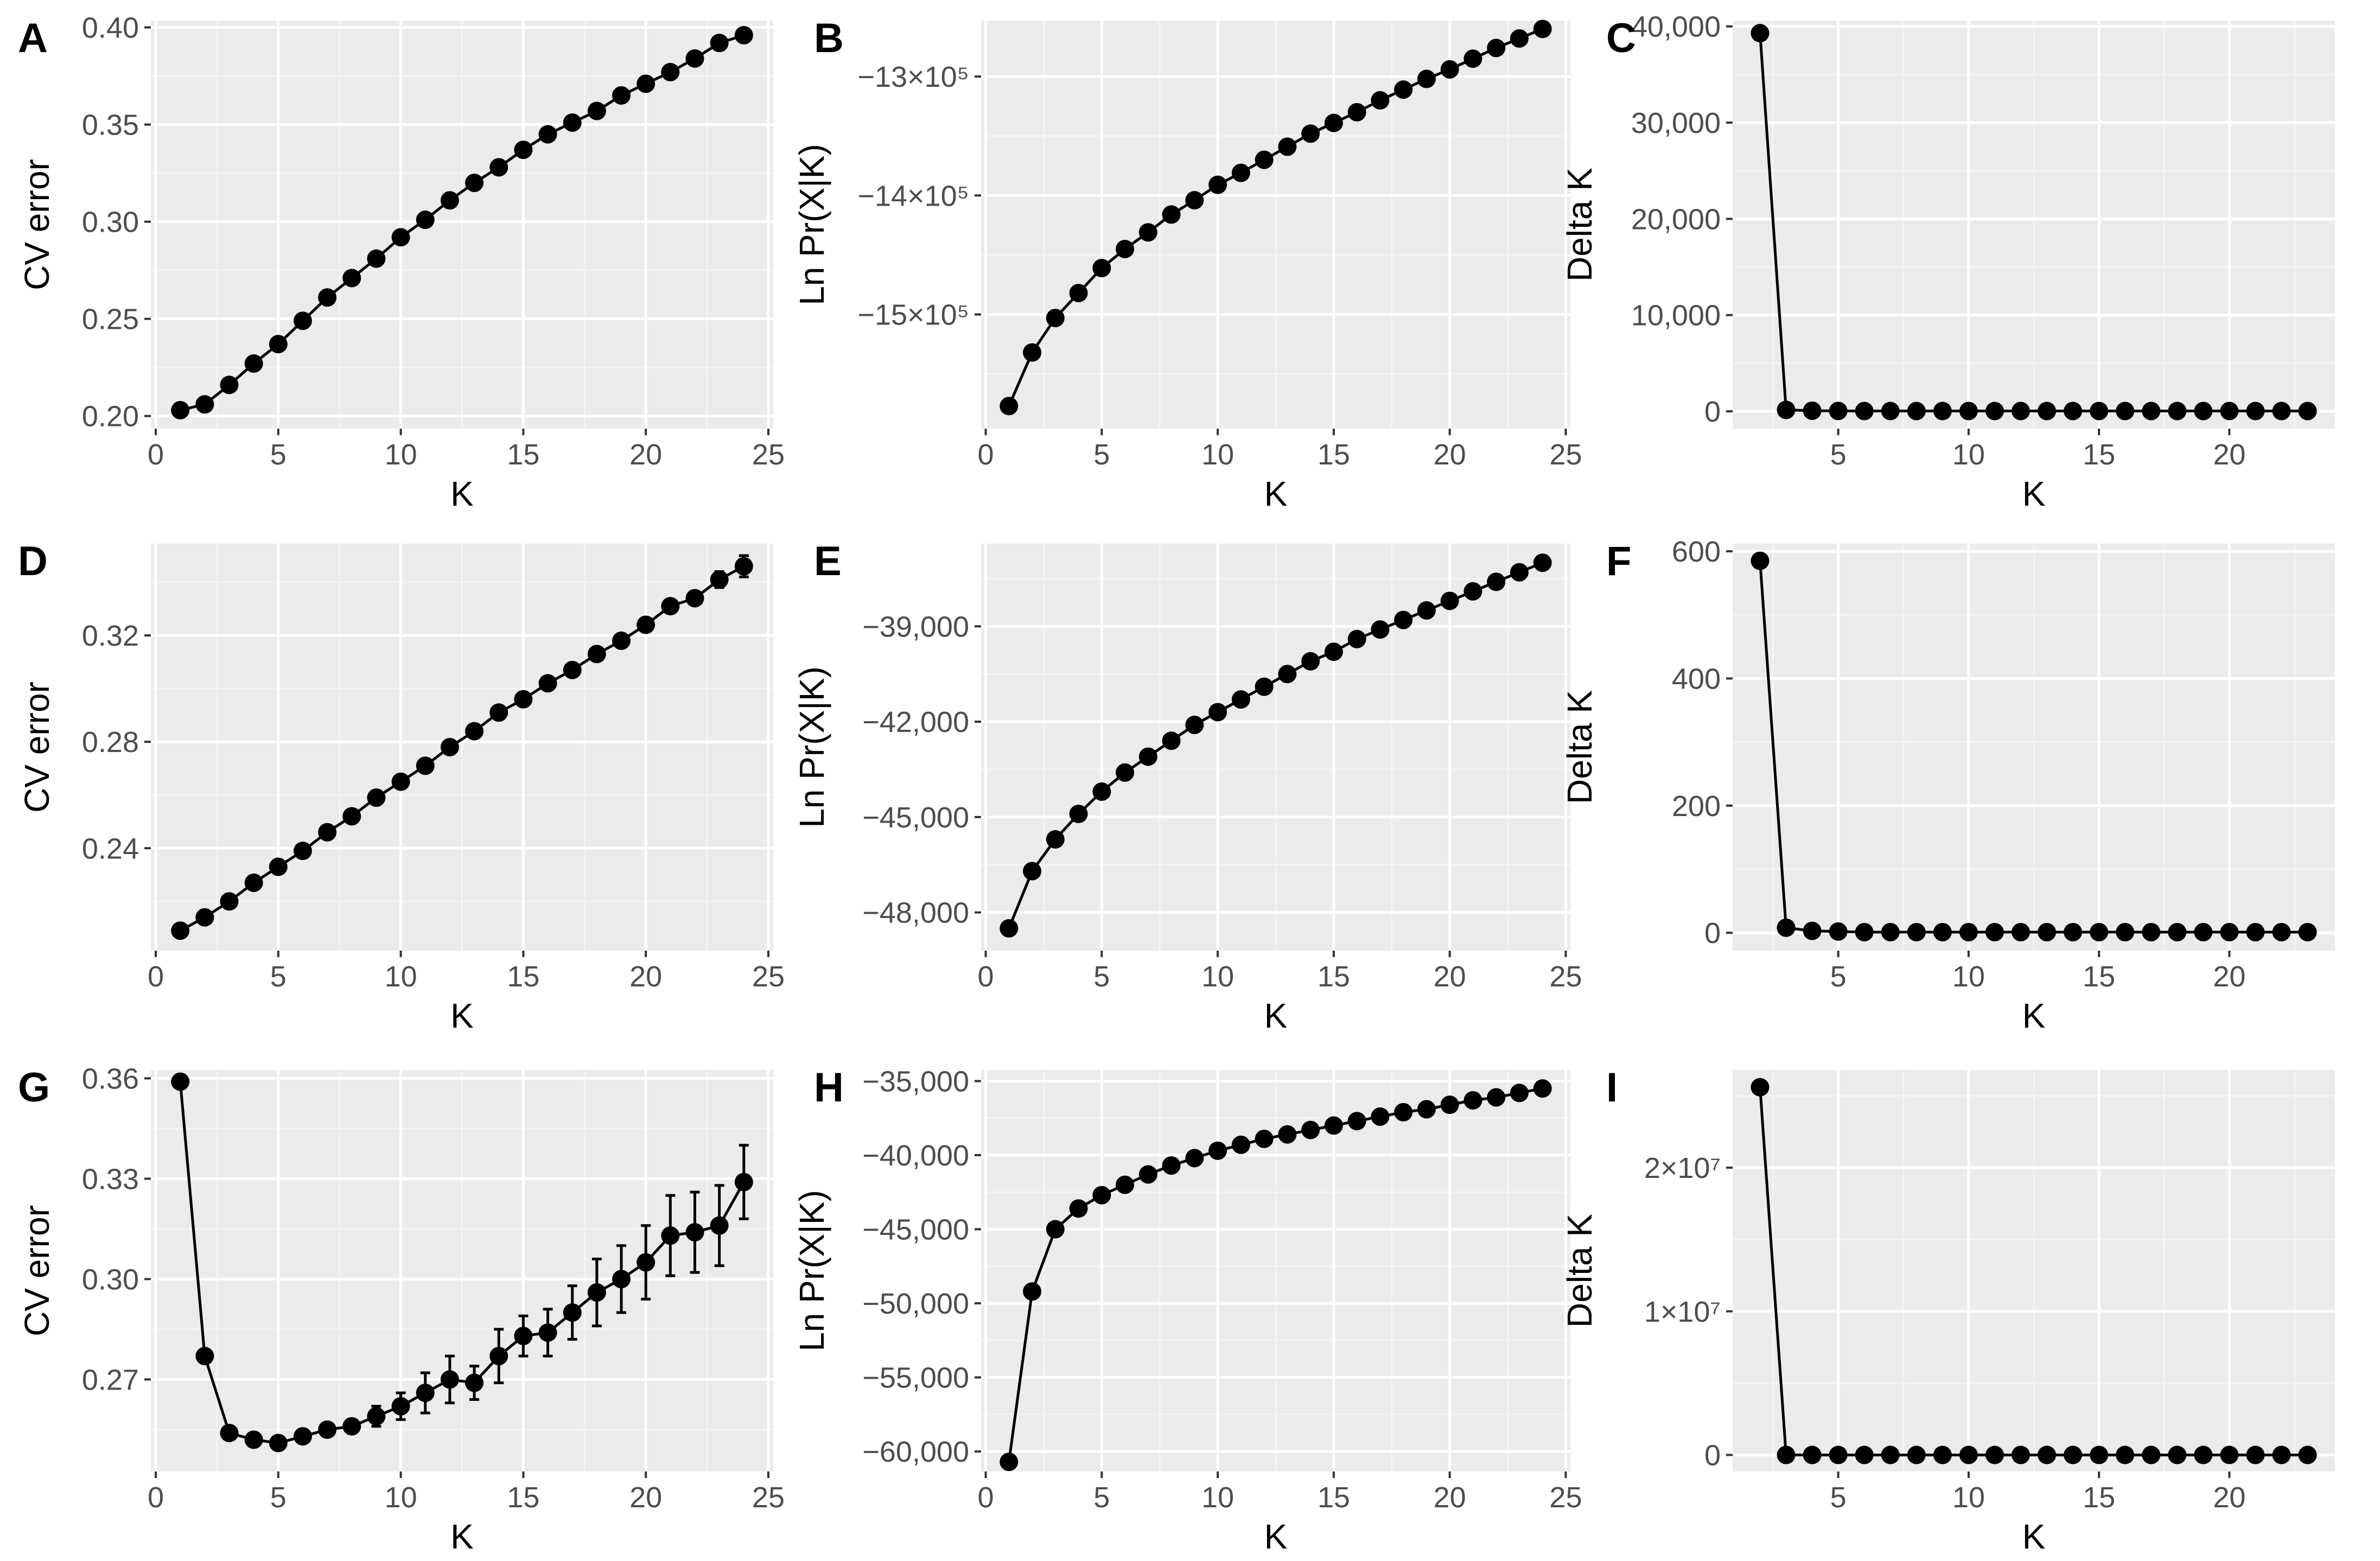 The image size is (2380, 1561). Describe the element at coordinates (1676, 316) in the screenshot. I see `panel-c-ytick-label: 10,000` at that location.